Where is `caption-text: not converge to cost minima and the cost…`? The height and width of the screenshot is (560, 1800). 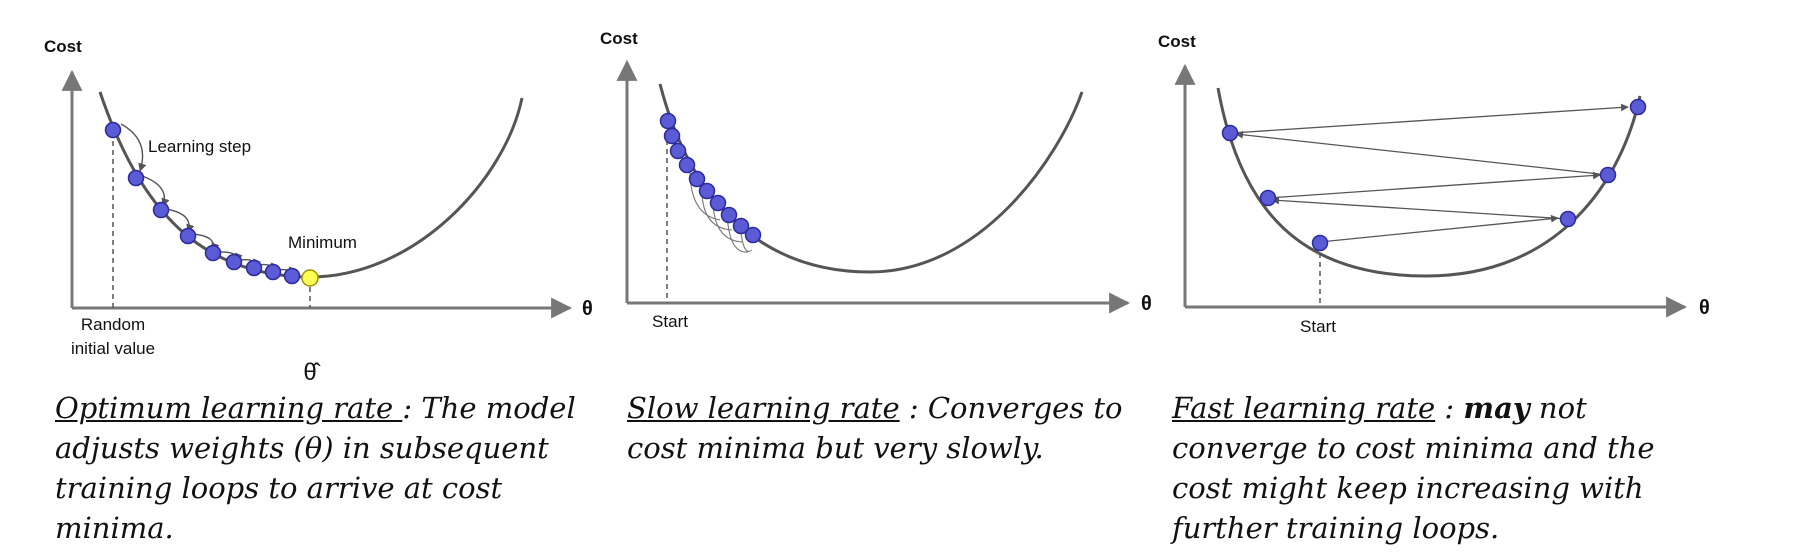
caption-text: not converge to cost minima and the cost… is located at coordinates (1413, 468).